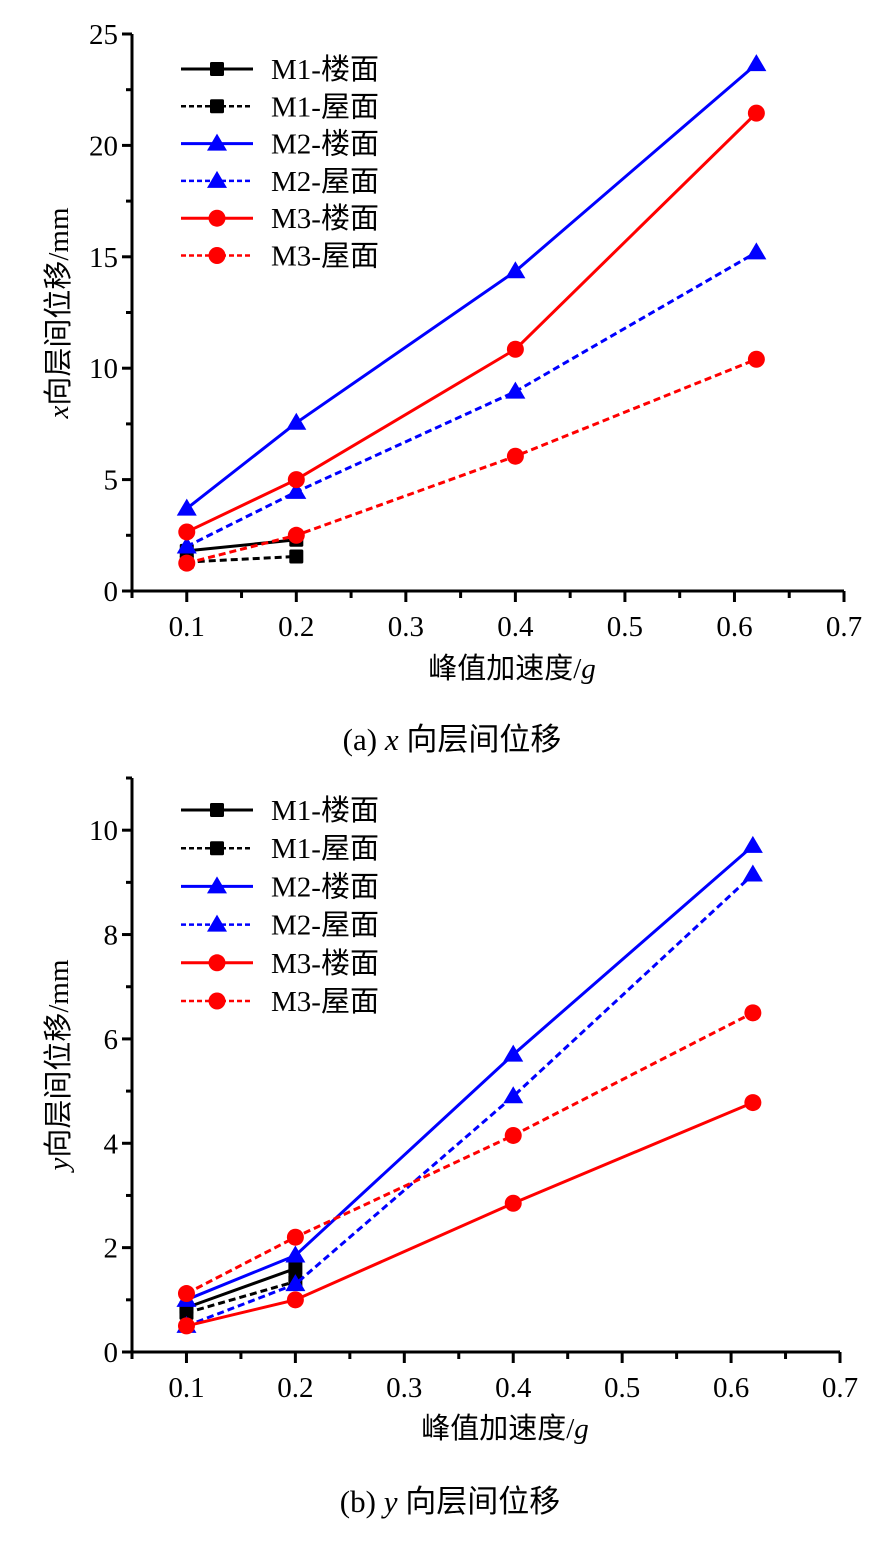  What do you see at coordinates (391, 739) in the screenshot?
I see `caption-var: x` at bounding box center [391, 739].